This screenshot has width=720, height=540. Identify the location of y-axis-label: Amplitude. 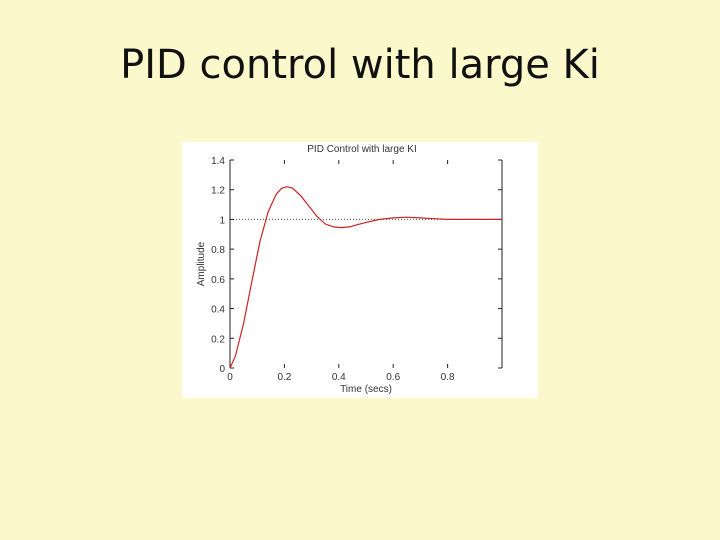
(201, 263).